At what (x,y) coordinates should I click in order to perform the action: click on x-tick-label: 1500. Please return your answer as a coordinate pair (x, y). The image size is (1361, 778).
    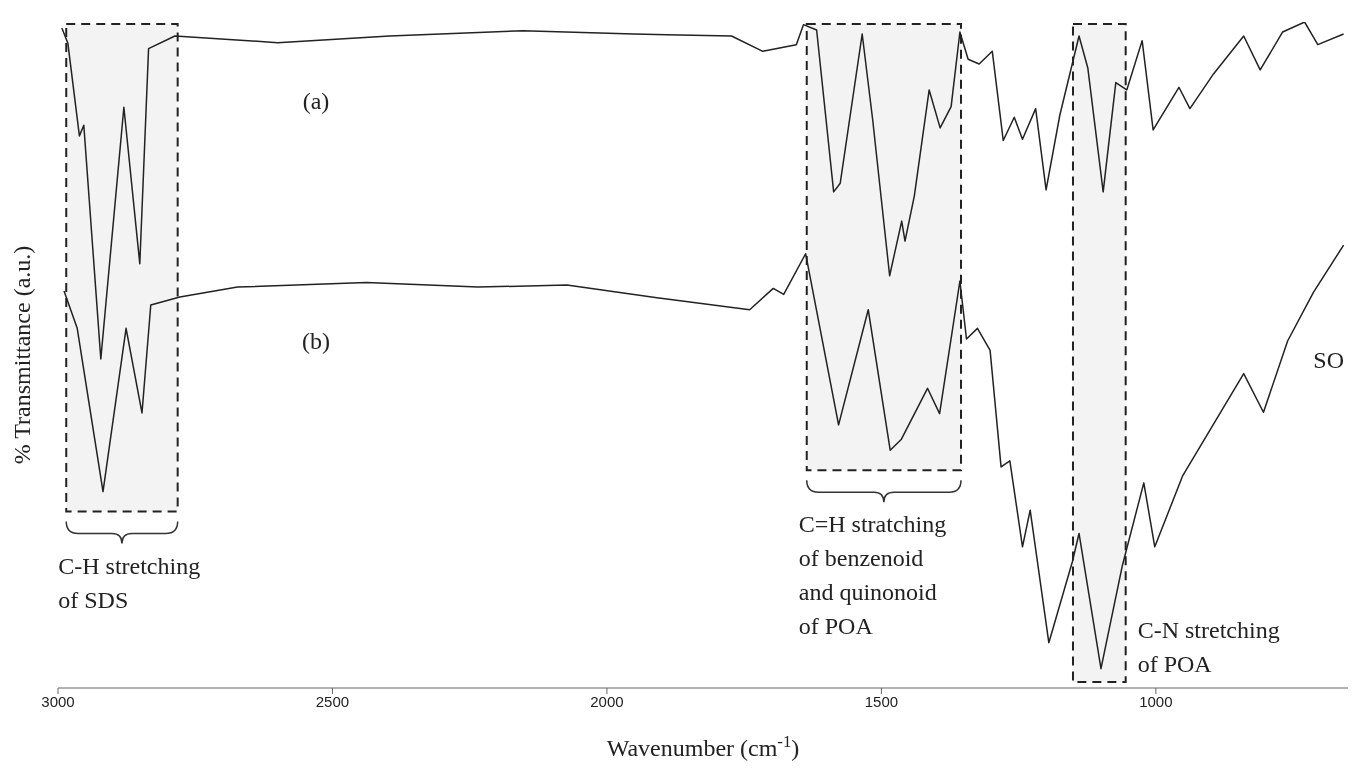
    Looking at the image, I should click on (881, 701).